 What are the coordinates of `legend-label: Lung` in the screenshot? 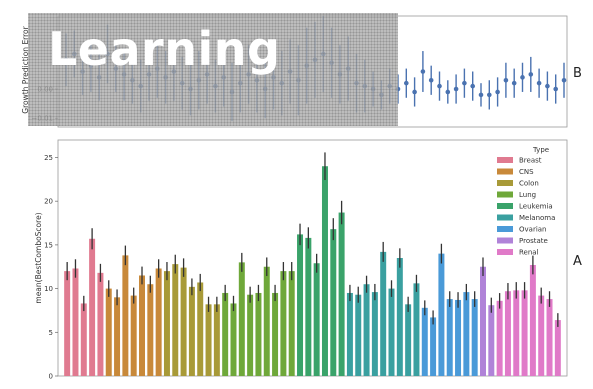 It's located at (527, 195).